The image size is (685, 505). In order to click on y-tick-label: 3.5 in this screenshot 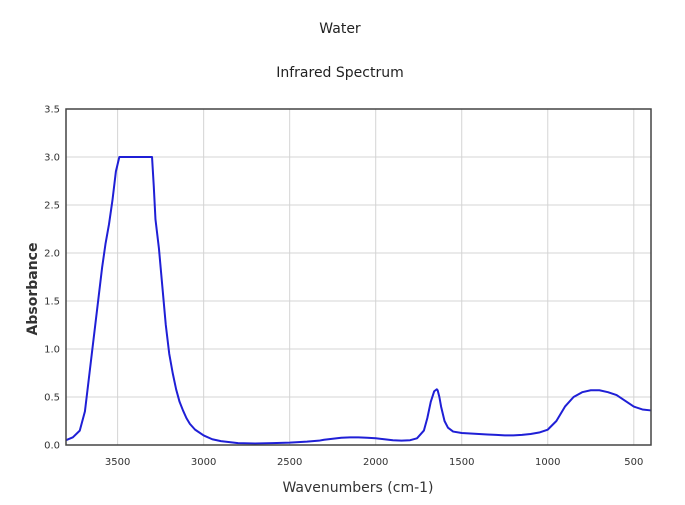, I will do `click(52, 110)`.